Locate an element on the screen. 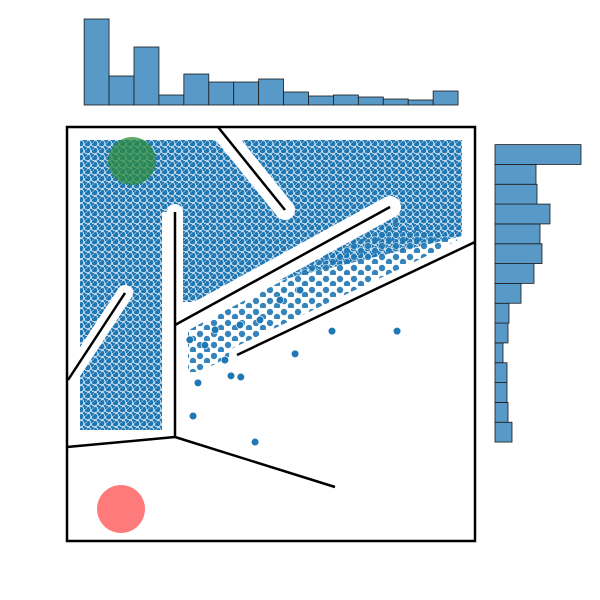  points is located at coordinates (293, 366).